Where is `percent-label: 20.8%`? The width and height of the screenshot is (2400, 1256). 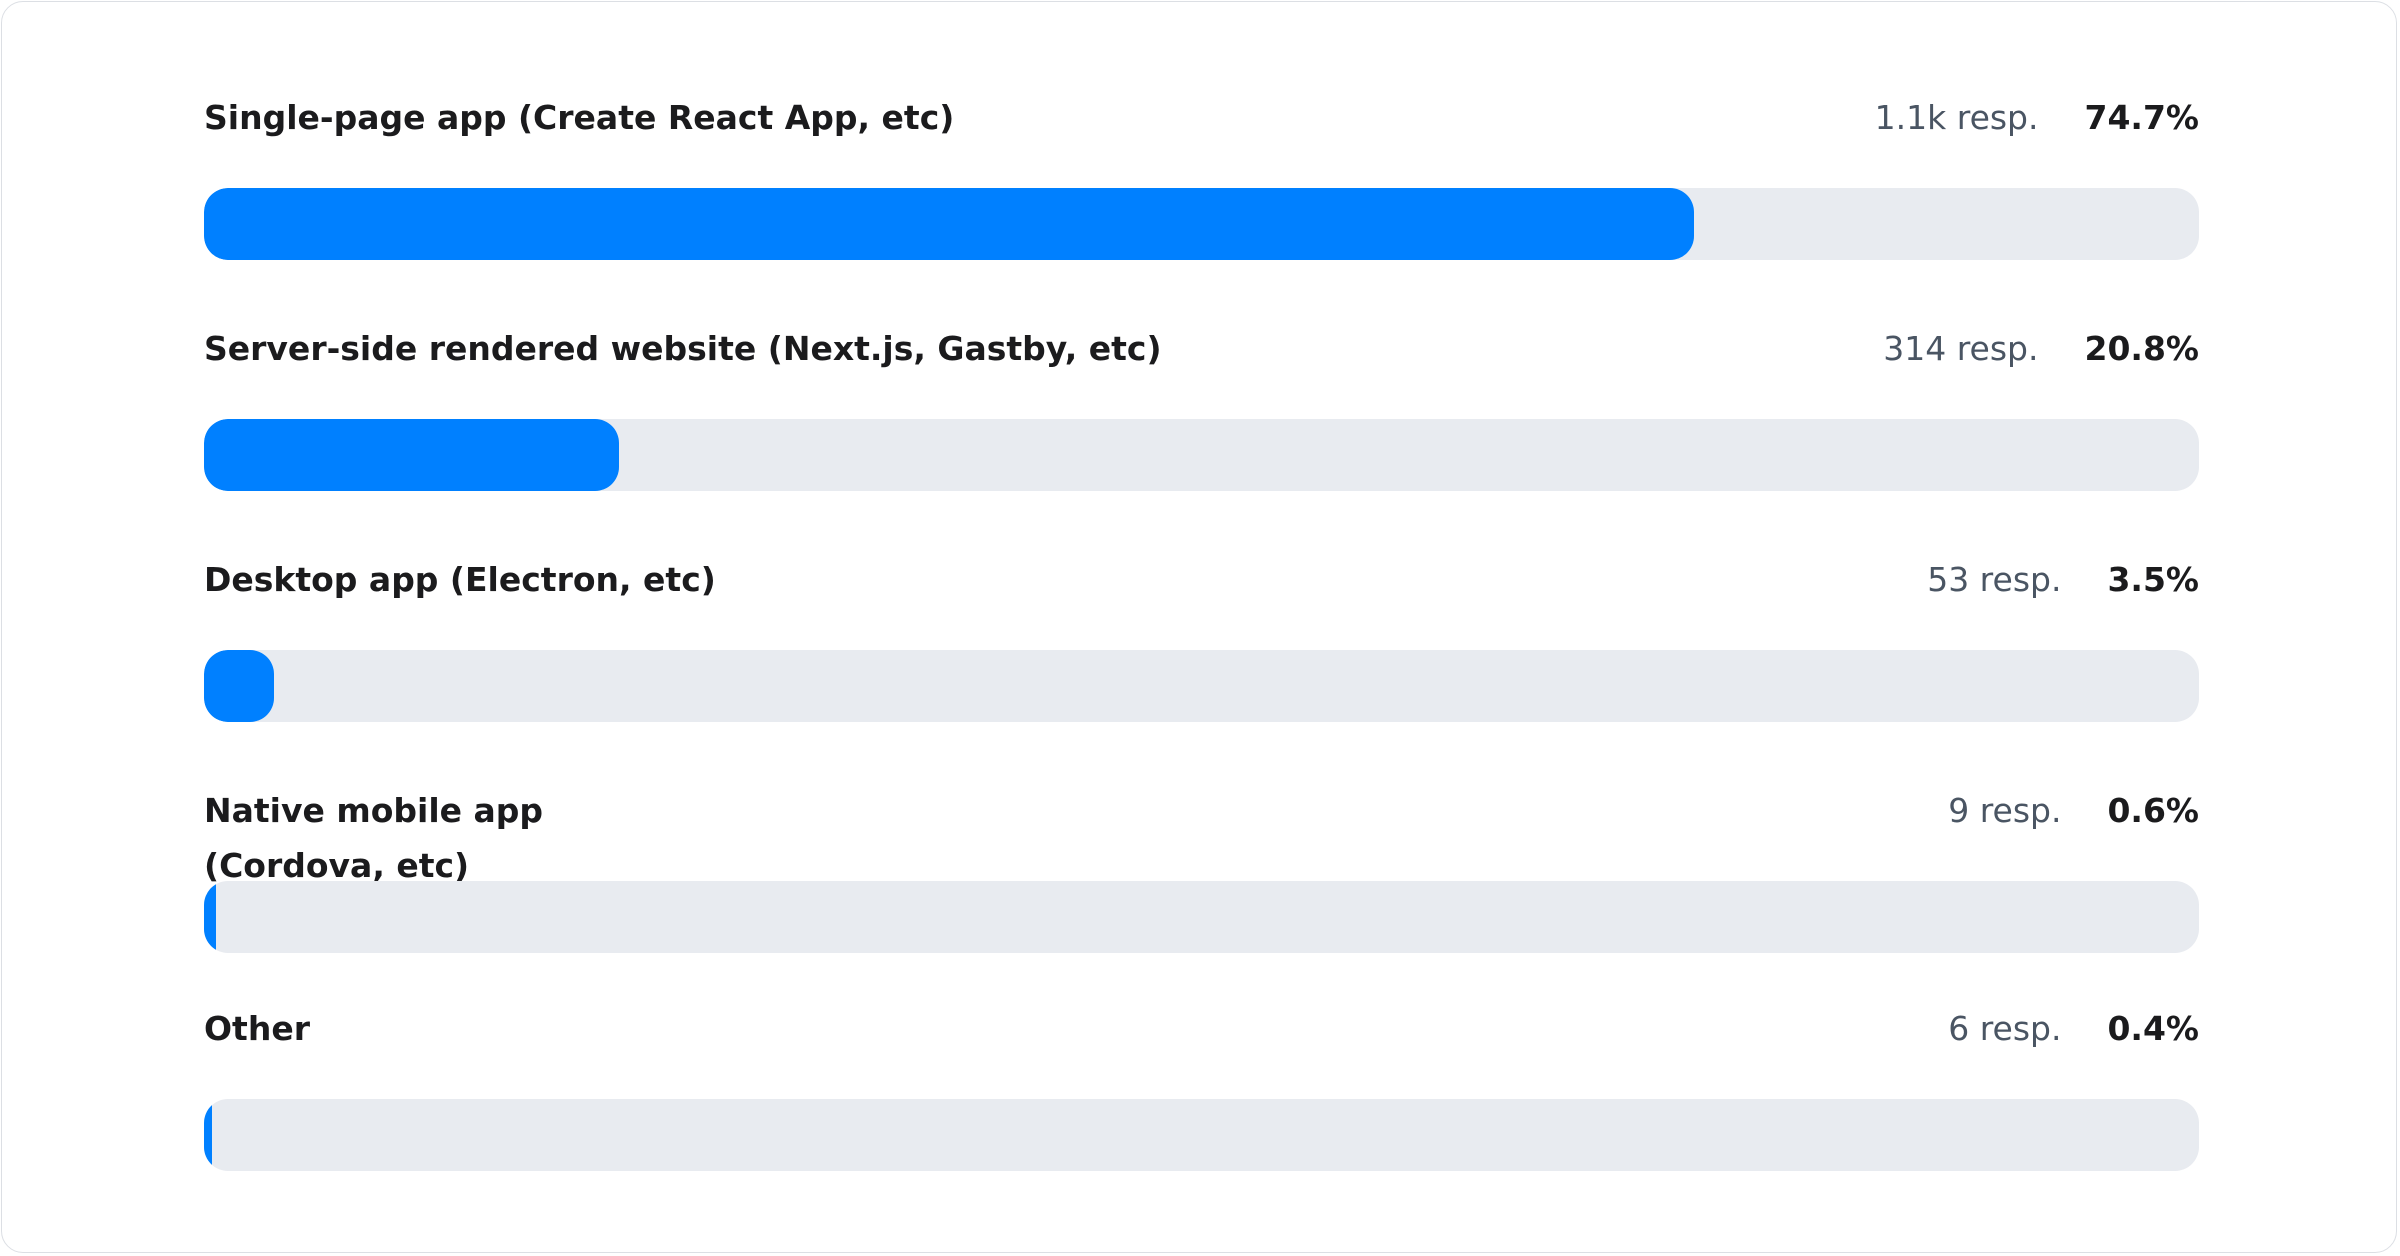
percent-label: 20.8% is located at coordinates (2142, 348).